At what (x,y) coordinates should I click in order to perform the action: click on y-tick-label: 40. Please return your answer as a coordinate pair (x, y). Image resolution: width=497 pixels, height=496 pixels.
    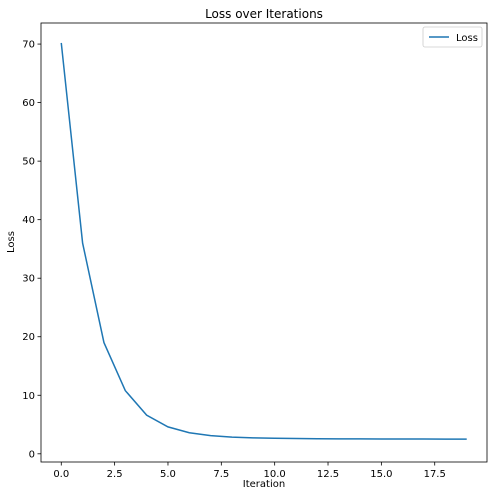
    Looking at the image, I should click on (28, 220).